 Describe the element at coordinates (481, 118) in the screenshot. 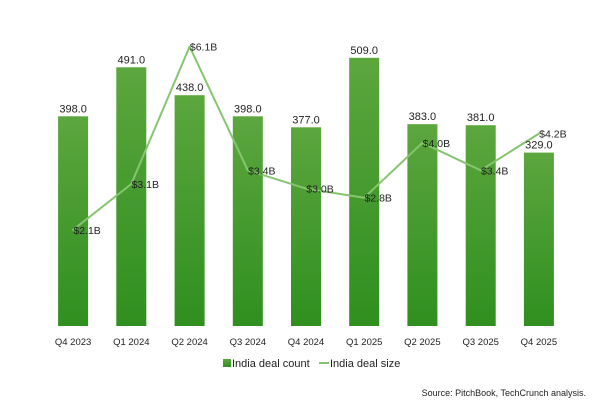

I see `bar-value-label-7: 381.0` at that location.